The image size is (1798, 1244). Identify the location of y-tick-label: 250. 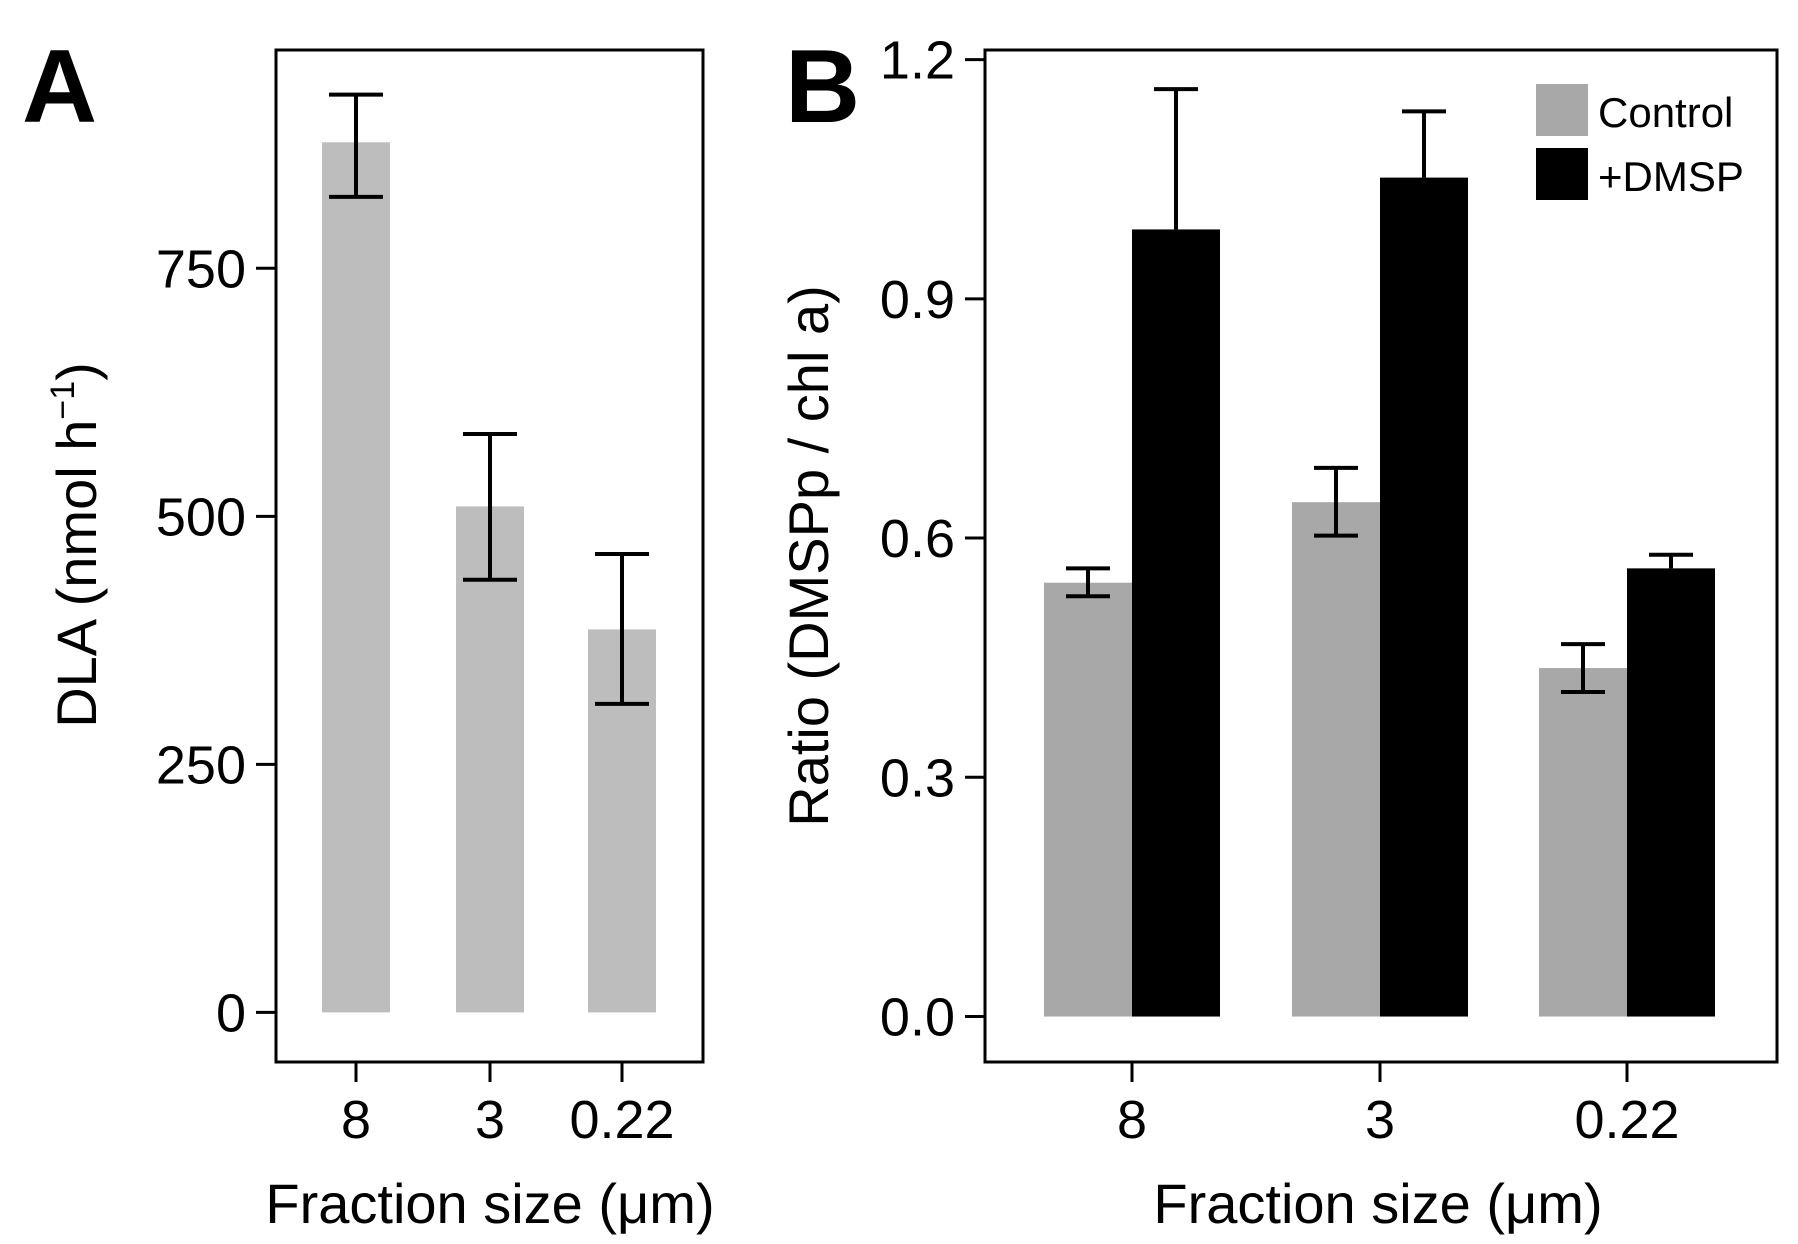
(201, 765).